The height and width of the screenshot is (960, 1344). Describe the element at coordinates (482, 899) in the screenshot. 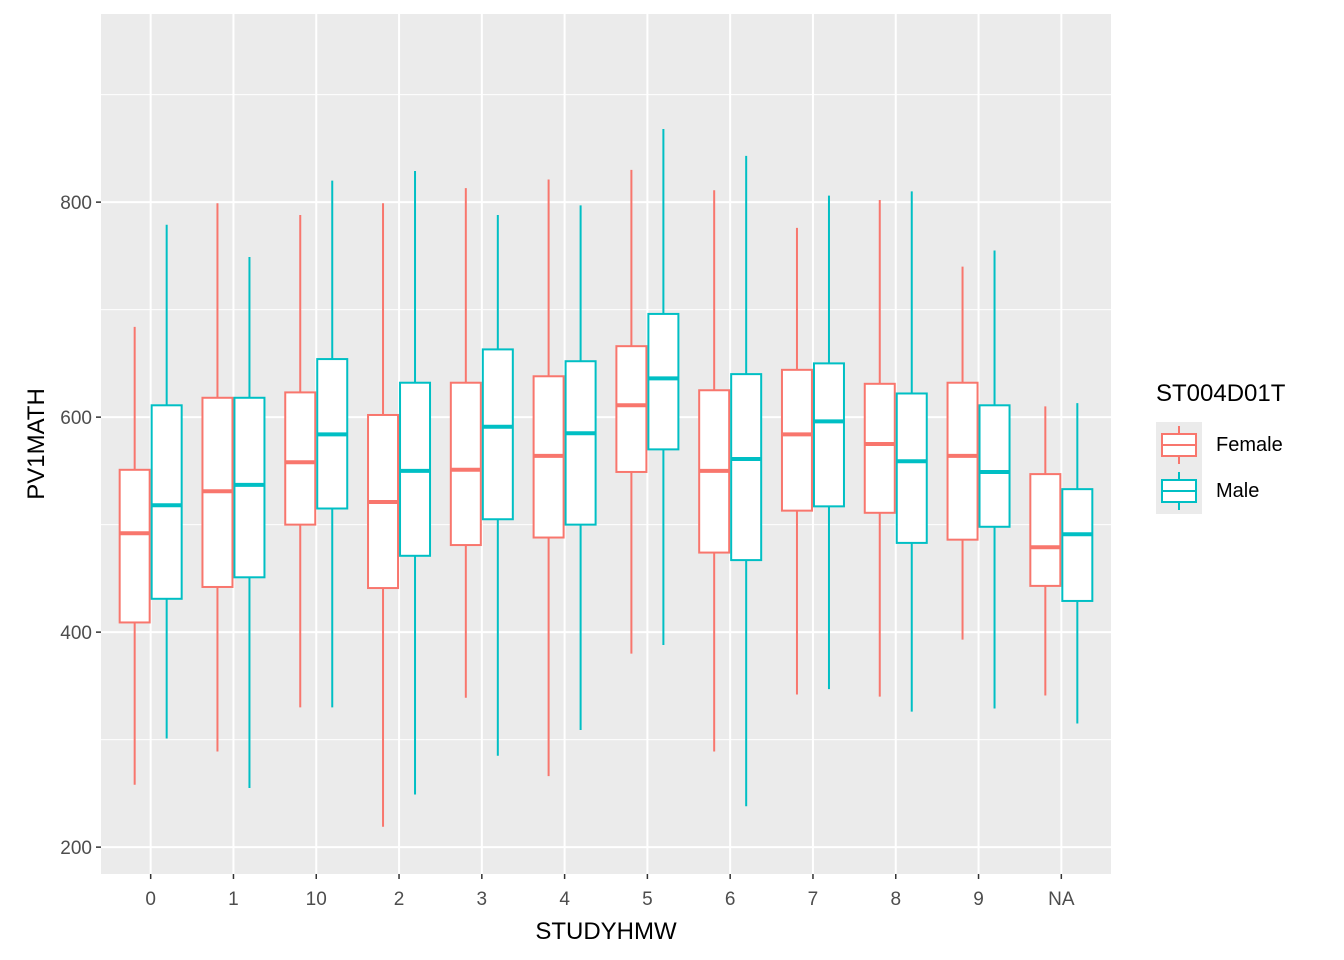

I see `x-tick-label: 3` at that location.